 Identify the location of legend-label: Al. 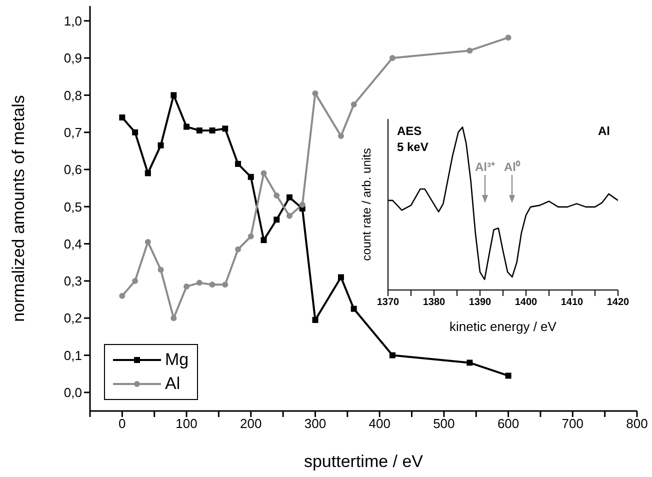
(172, 384).